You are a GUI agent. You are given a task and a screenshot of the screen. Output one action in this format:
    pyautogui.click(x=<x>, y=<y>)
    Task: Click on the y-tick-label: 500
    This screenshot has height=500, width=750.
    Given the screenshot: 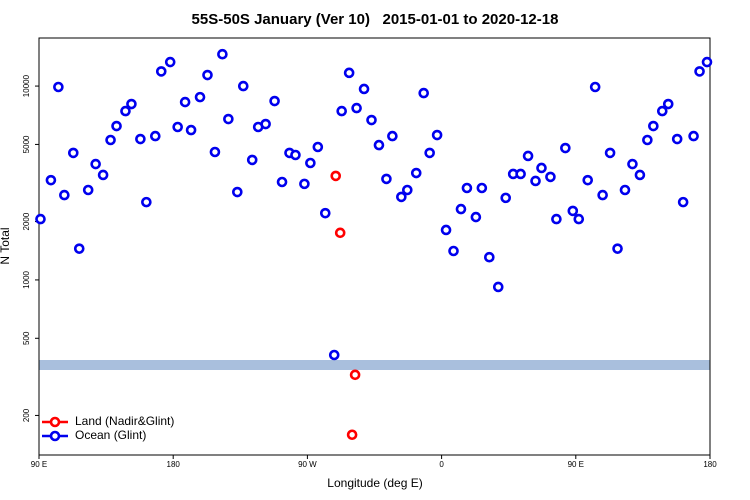 What is the action you would take?
    pyautogui.click(x=26, y=338)
    